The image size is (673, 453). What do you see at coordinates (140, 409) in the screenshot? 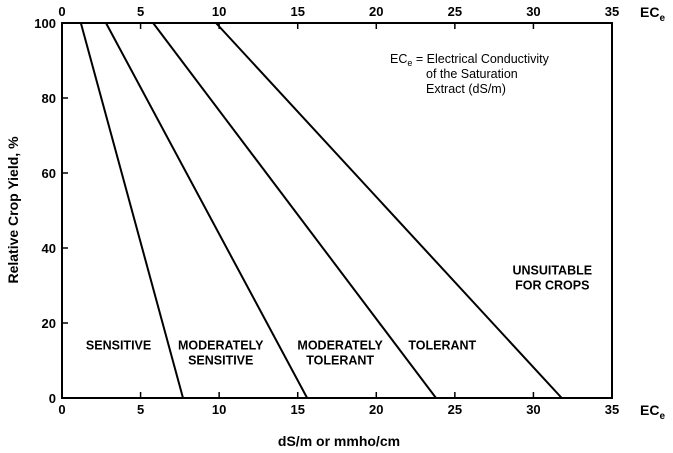
I see `x-tick-label-bottom: 5` at bounding box center [140, 409].